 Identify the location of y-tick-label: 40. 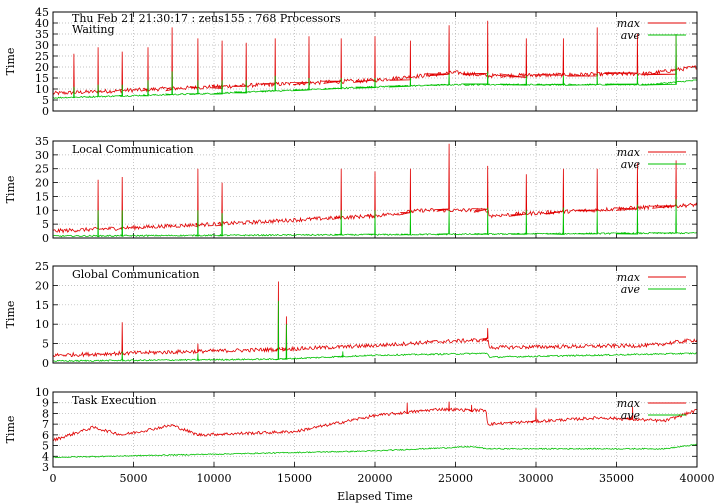
(42, 23).